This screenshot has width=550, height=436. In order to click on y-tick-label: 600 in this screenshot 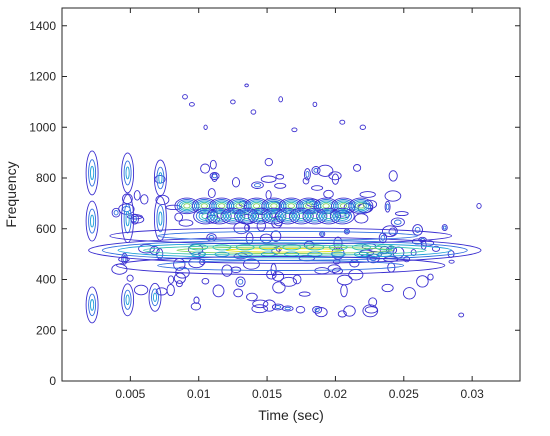, I will do `click(46, 229)`.